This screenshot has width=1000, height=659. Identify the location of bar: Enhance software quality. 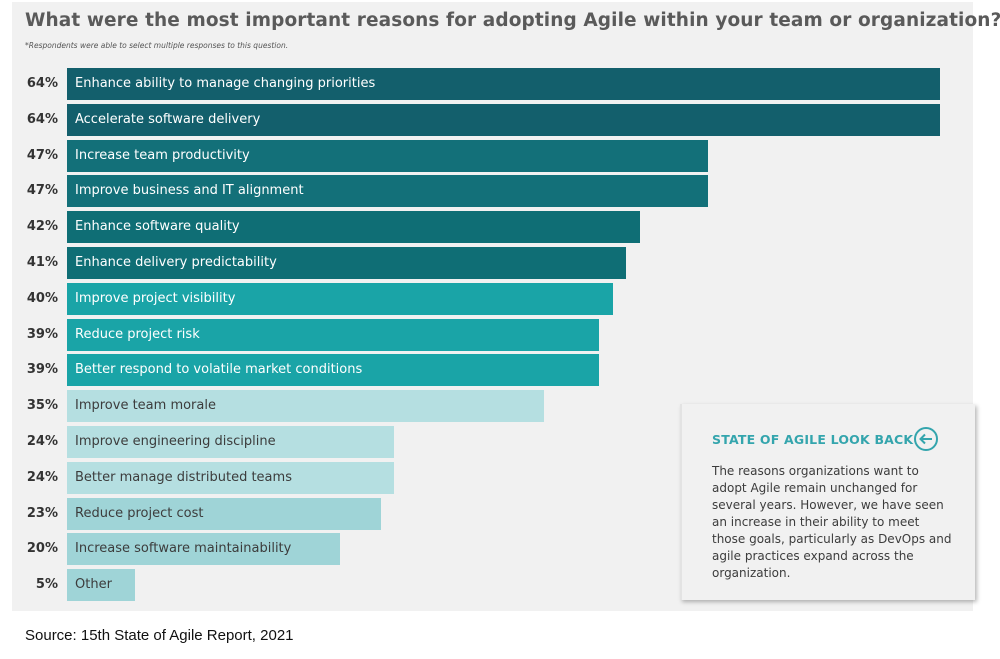
(353, 227).